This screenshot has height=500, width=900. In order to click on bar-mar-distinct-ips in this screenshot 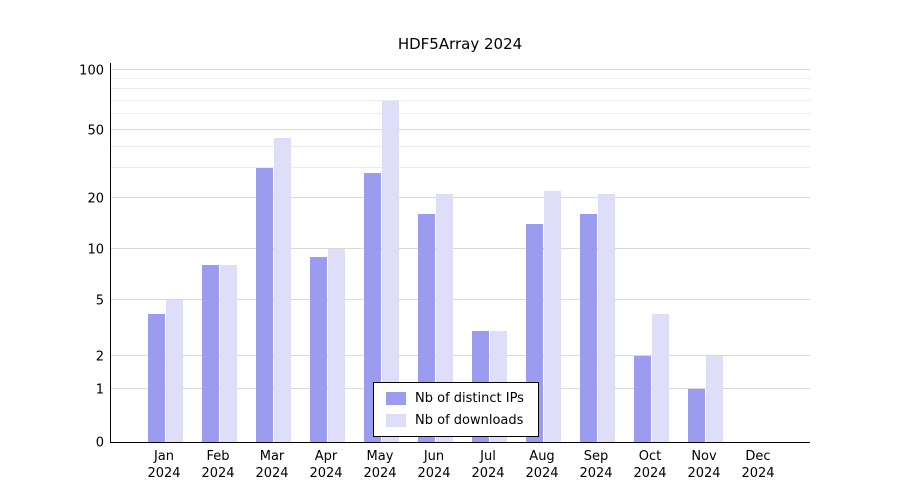, I will do `click(264, 304)`.